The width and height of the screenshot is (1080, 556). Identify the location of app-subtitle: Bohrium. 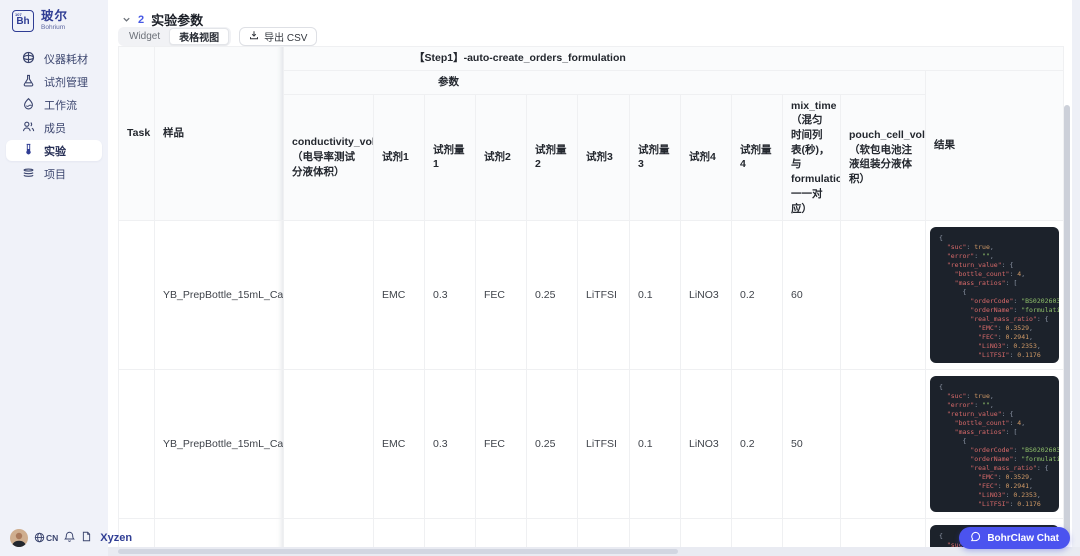
(53, 27).